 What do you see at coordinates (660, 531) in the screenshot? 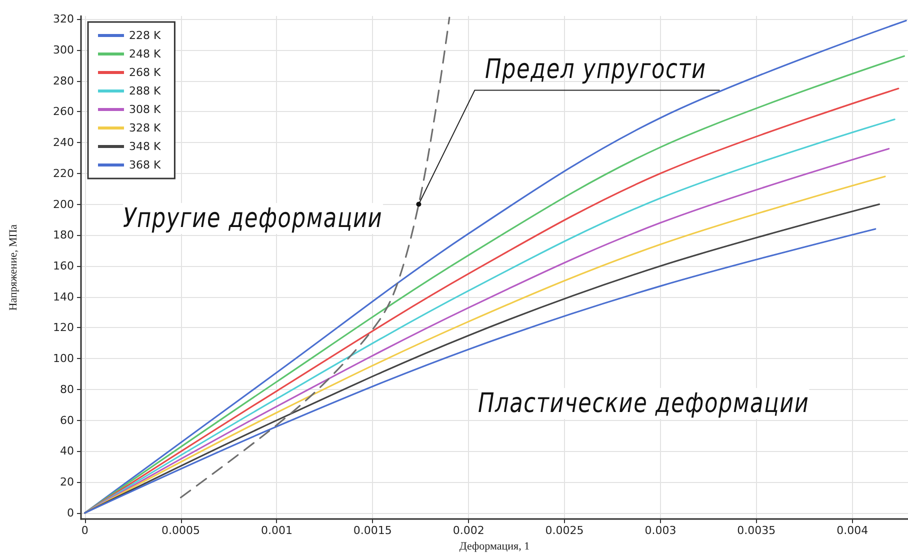
I see `x-tick-label: 0.003` at bounding box center [660, 531].